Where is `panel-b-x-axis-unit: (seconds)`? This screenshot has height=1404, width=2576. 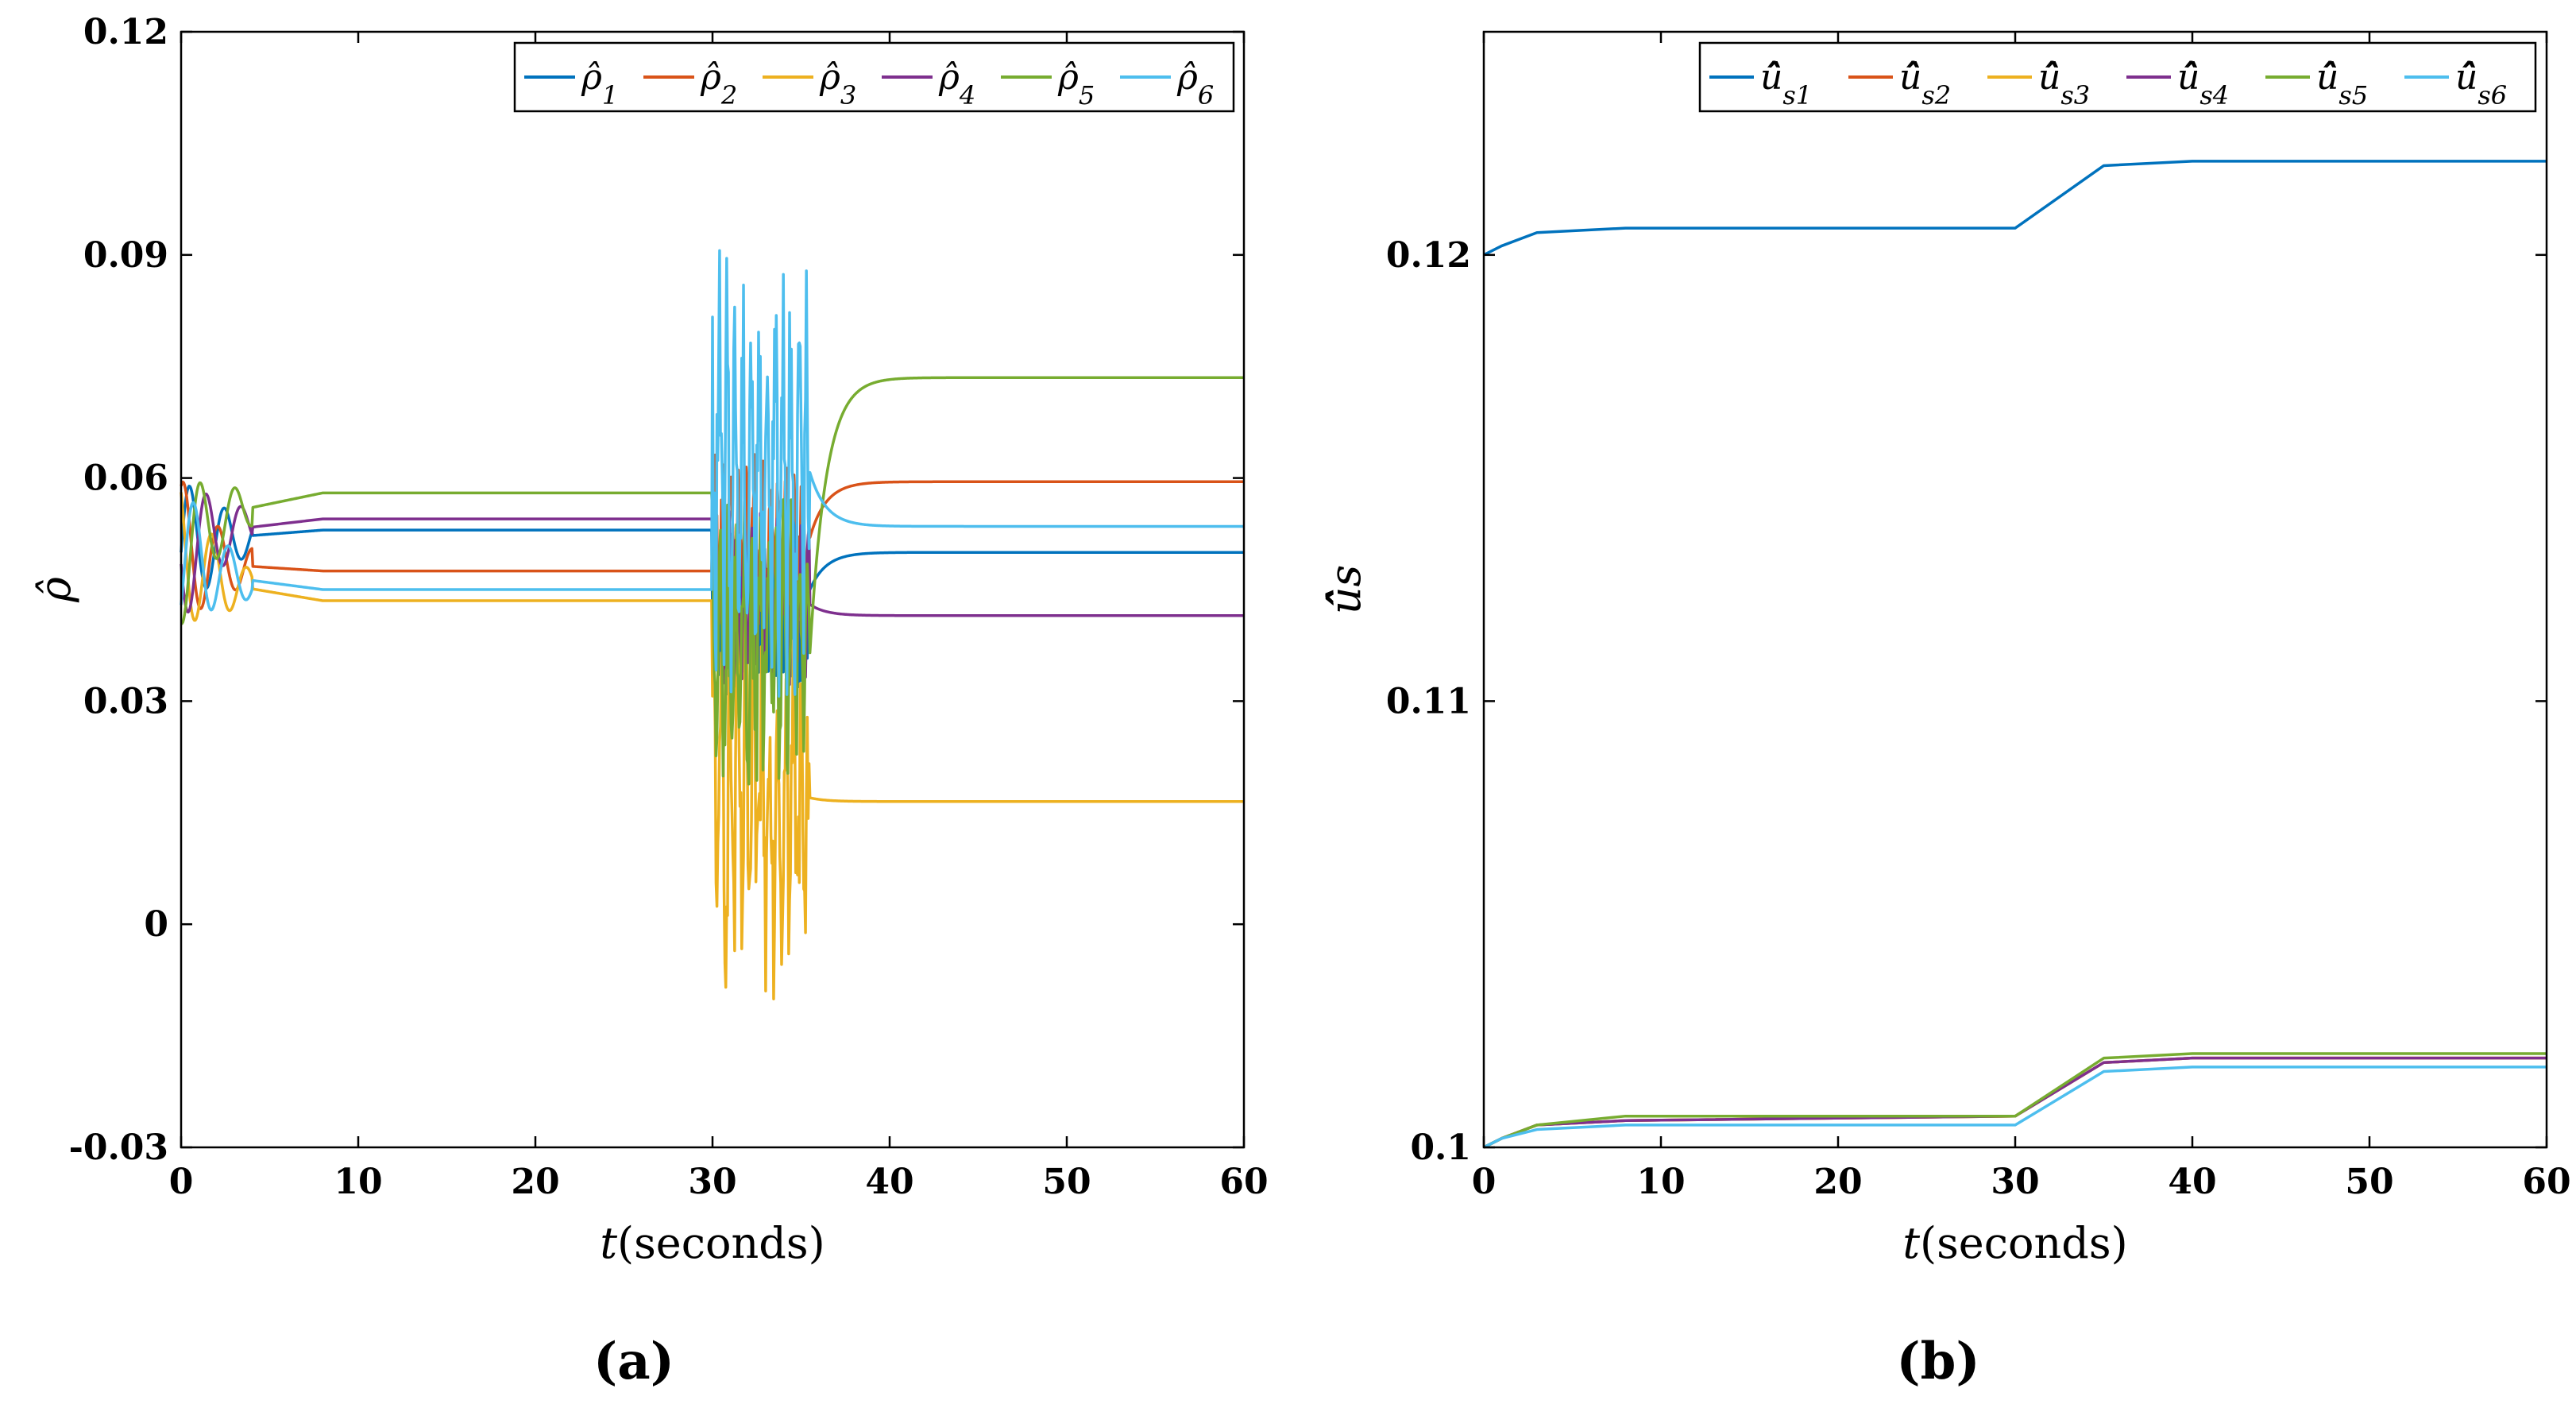 panel-b-x-axis-unit: (seconds) is located at coordinates (2024, 1243).